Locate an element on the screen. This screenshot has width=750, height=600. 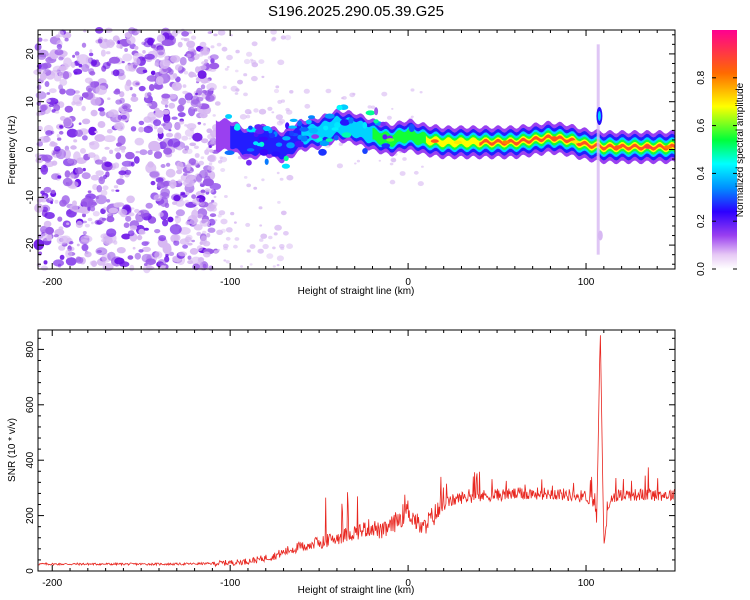
colorbar-tick-label: 0.0 is located at coordinates (701, 269).